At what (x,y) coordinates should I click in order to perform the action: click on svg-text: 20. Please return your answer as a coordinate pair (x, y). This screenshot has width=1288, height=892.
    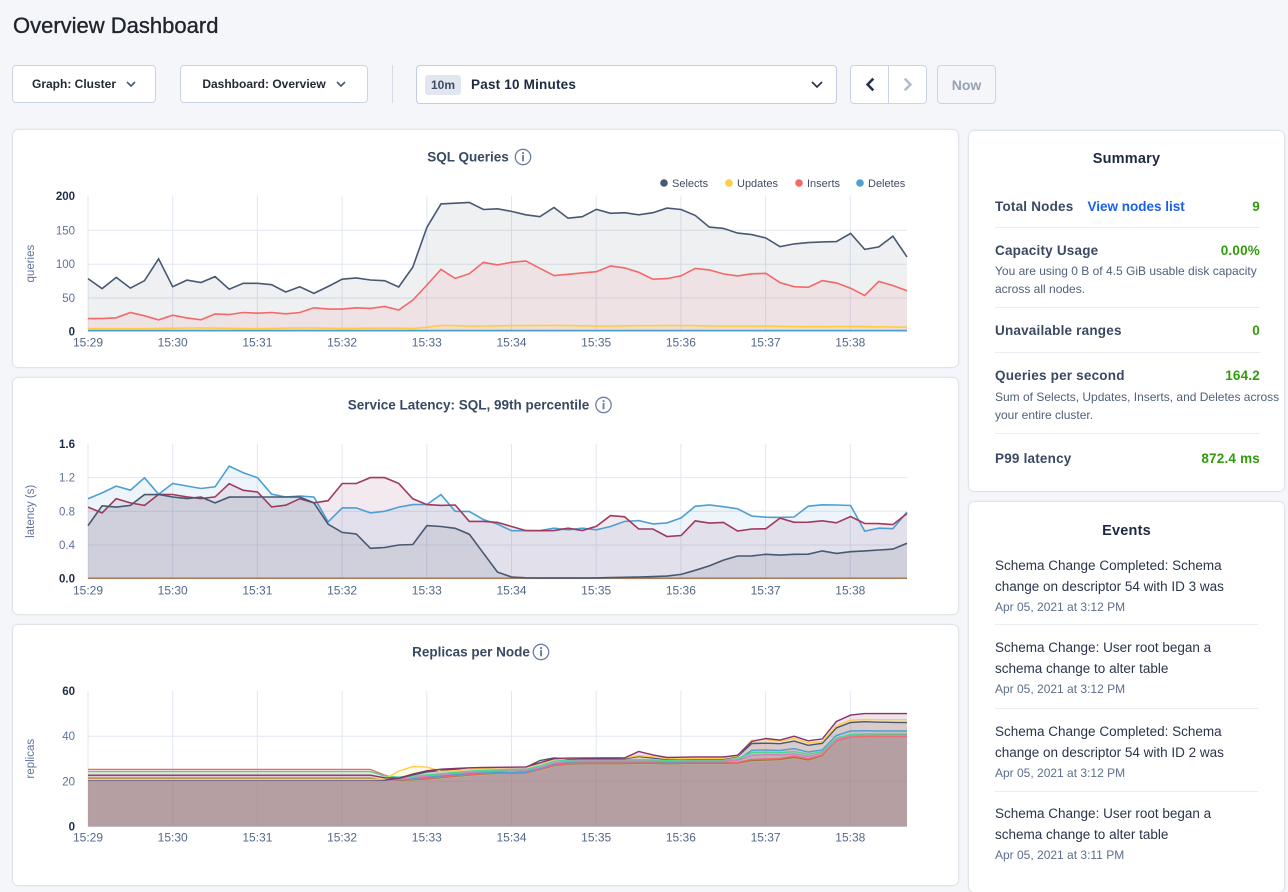
    Looking at the image, I should click on (68, 782).